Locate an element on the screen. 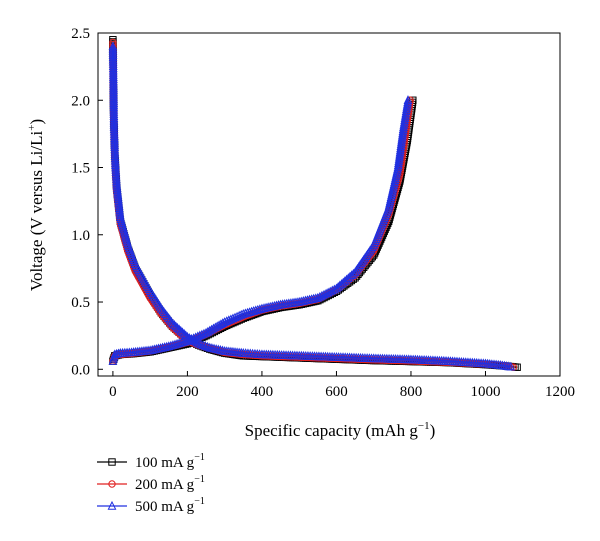 The width and height of the screenshot is (600, 541). y-tick-label: 1.0 is located at coordinates (80, 236).